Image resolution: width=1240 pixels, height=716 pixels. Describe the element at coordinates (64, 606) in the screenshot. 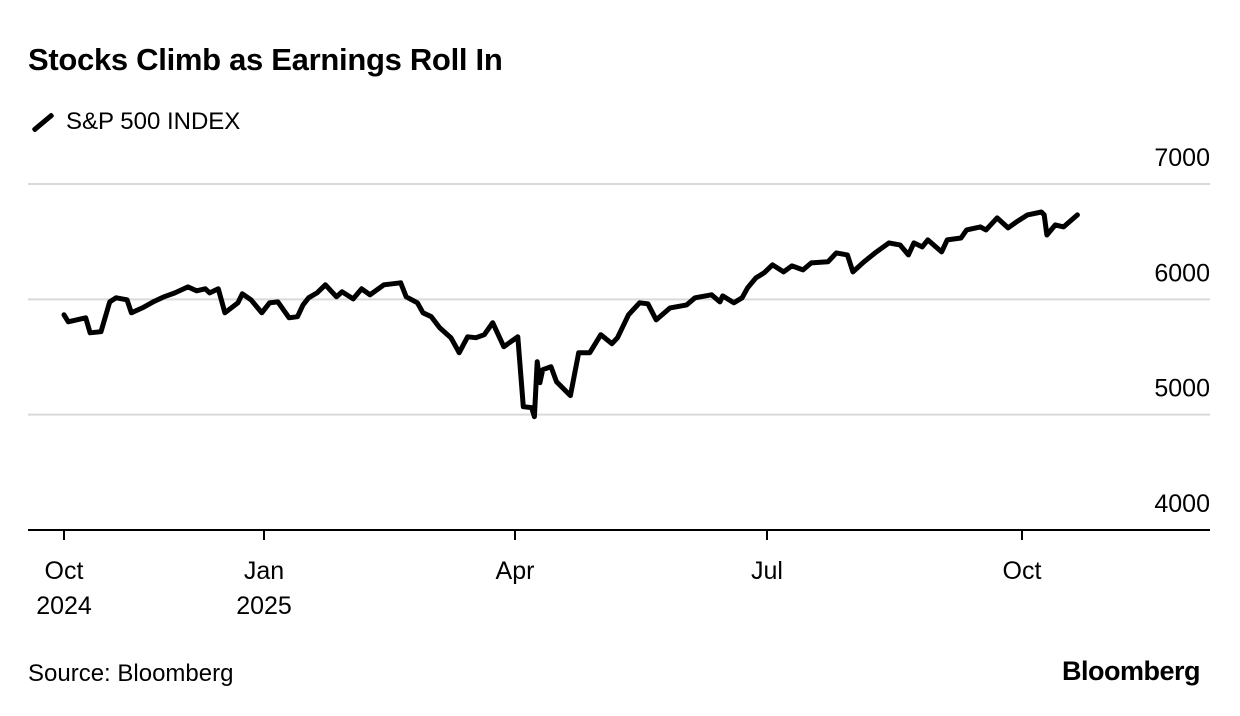

I see `x-tick-year-label: 2024` at that location.